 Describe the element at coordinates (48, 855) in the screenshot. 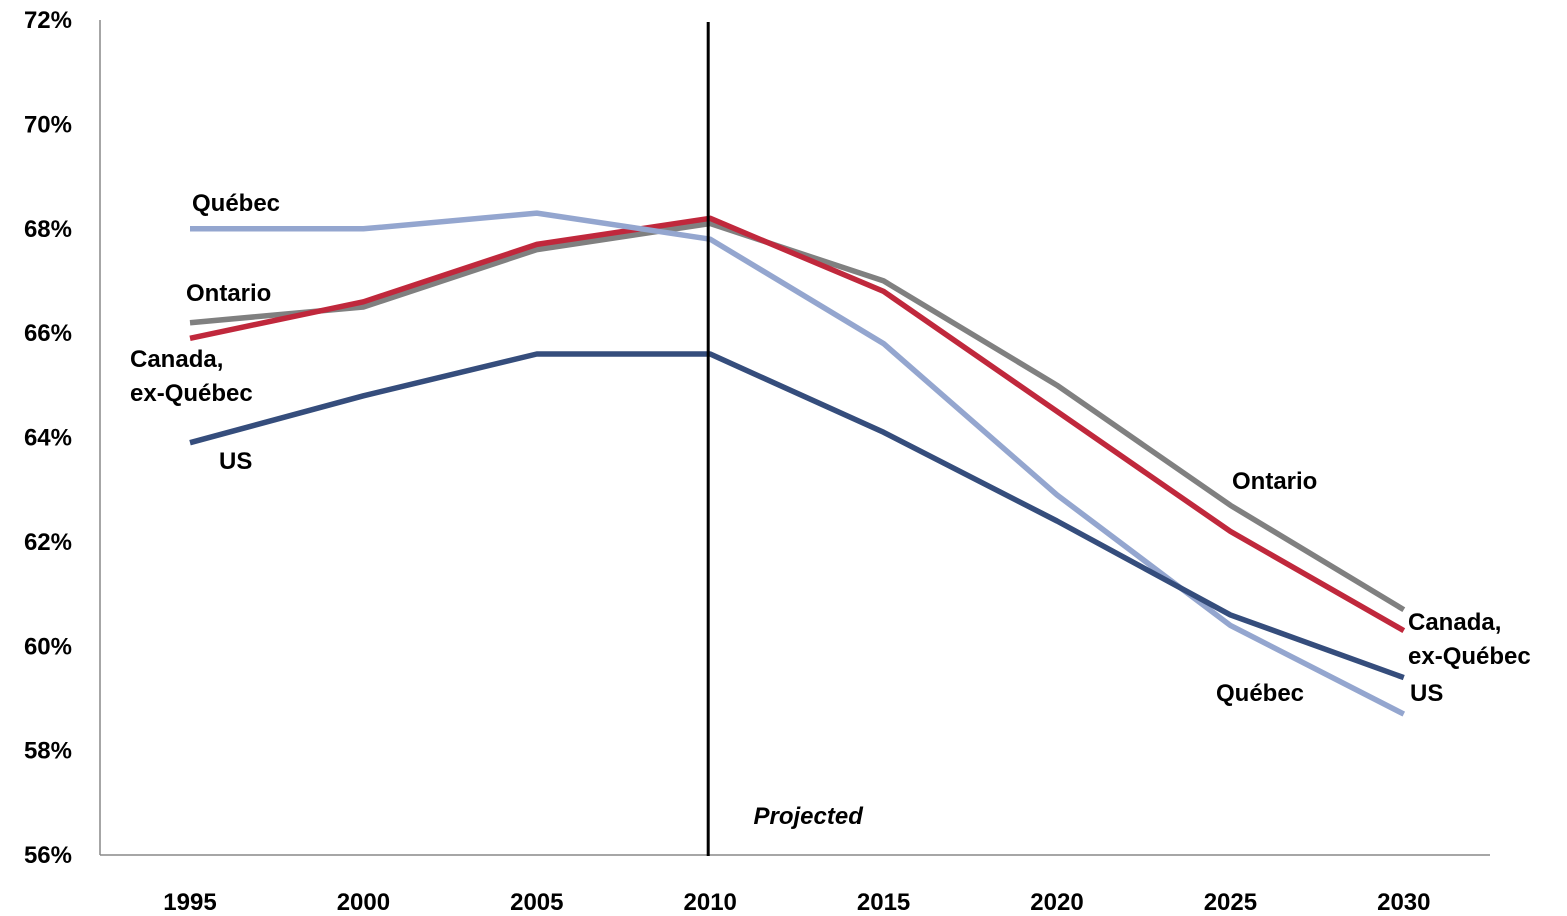

I see `y-tick-label: 56%` at that location.